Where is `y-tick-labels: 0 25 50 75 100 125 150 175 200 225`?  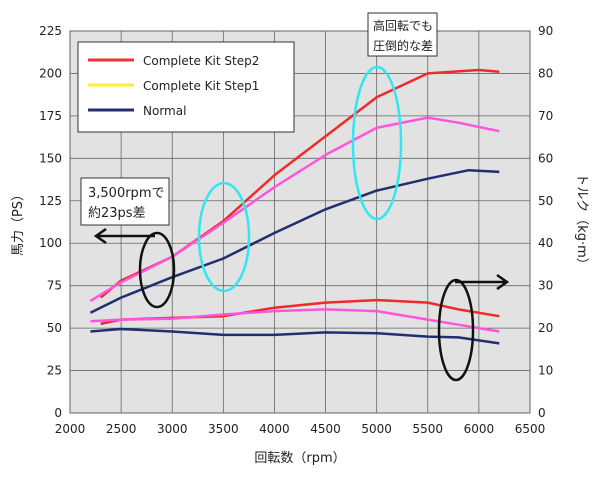
y-tick-labels: 0 25 50 75 100 125 150 175 200 225 is located at coordinates (50, 222).